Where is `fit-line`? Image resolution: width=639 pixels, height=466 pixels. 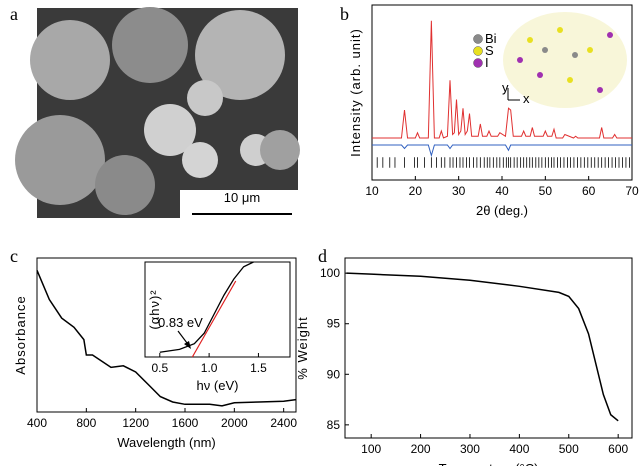 fit-line is located at coordinates (214, 319).